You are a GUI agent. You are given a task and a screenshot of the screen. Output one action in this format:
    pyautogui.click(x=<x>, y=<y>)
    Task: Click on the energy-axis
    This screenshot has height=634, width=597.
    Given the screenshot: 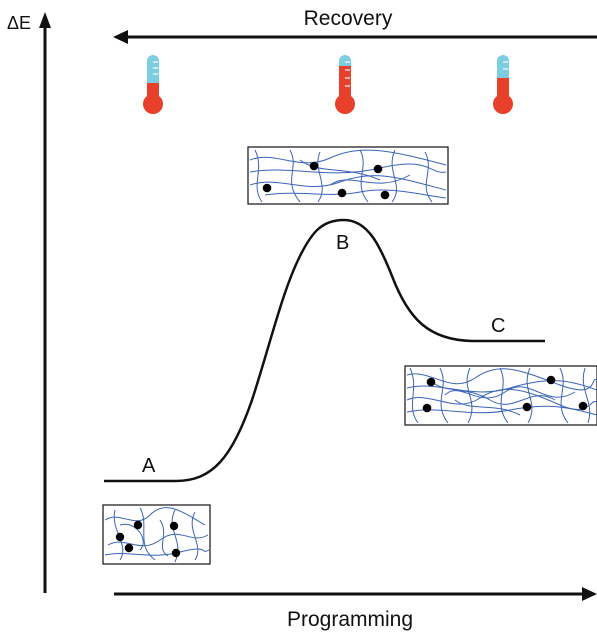 What is the action you would take?
    pyautogui.click(x=45, y=302)
    